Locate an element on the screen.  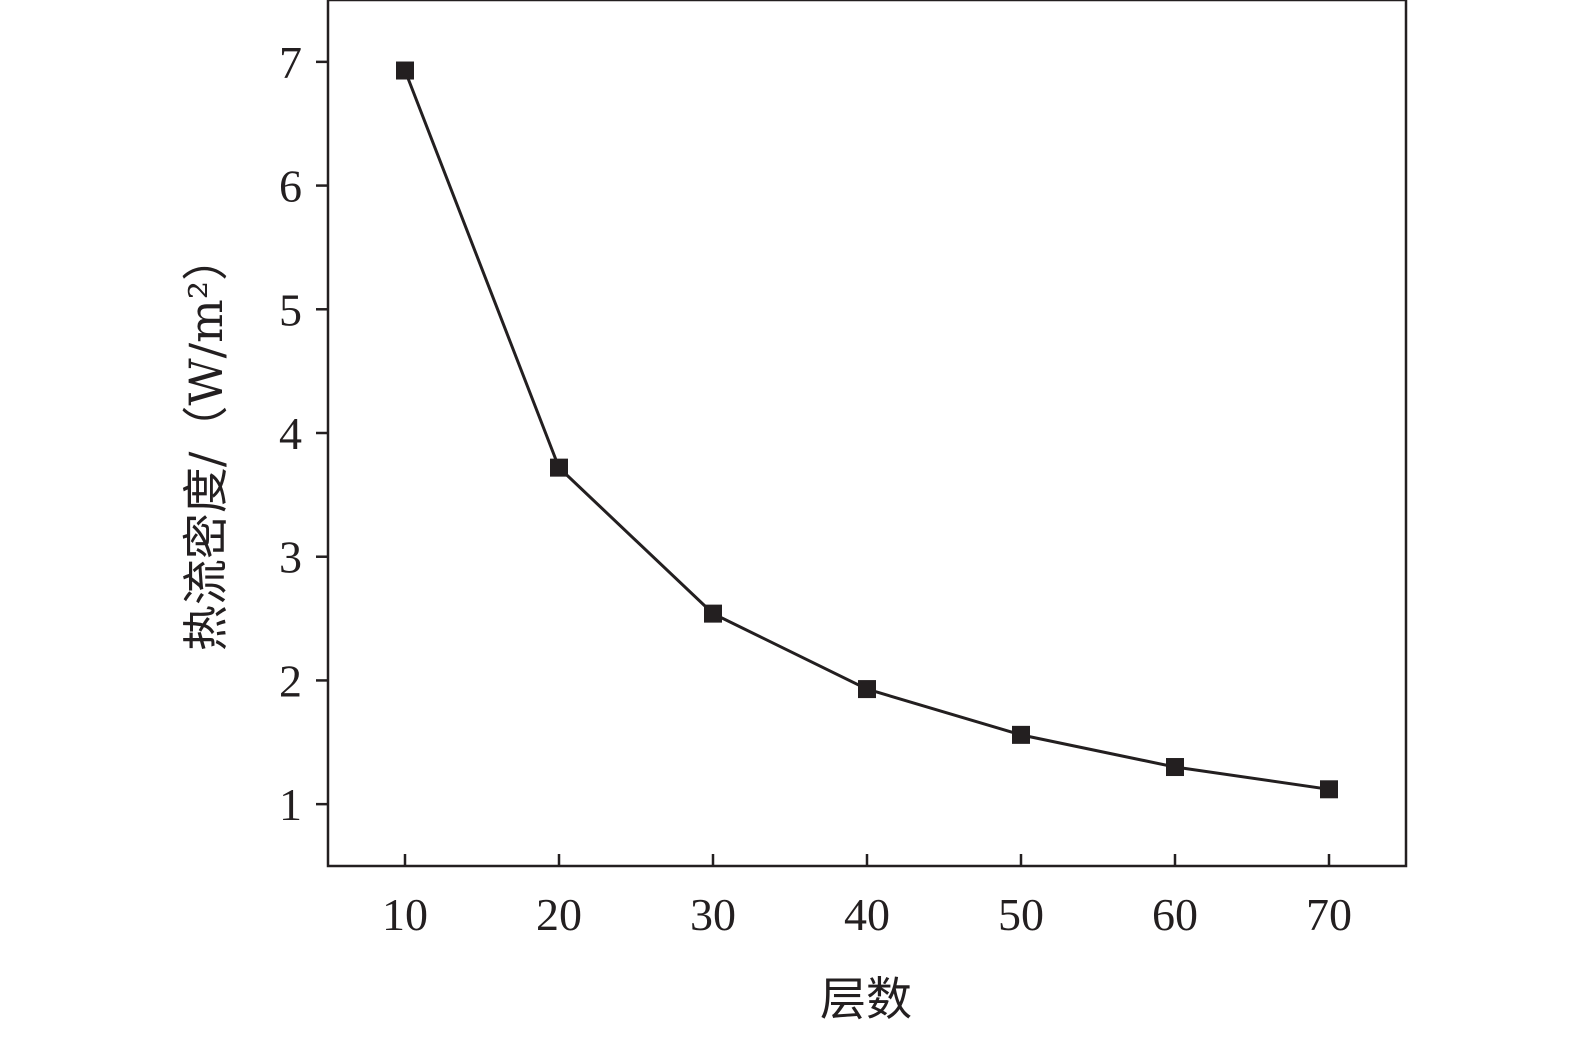
y-tick-label: 5 is located at coordinates (290, 309).